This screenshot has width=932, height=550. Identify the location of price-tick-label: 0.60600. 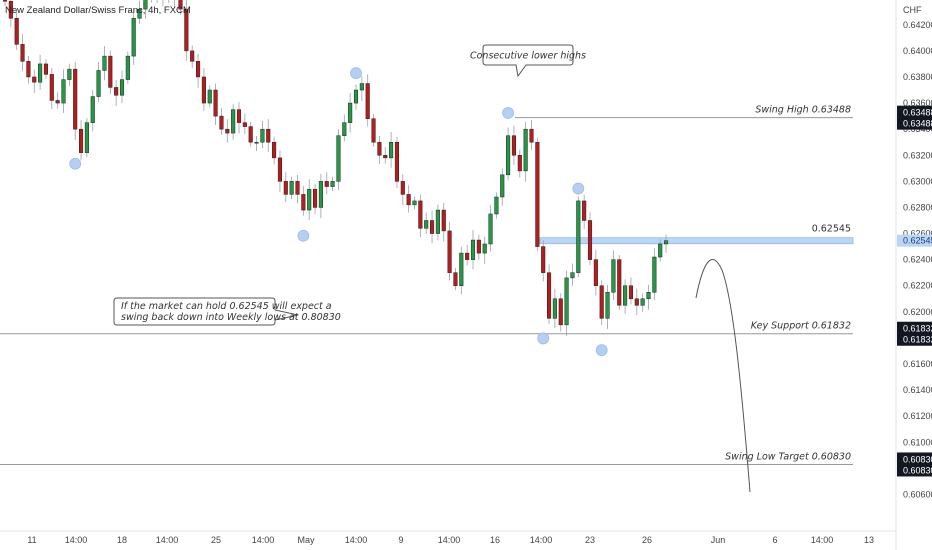
(917, 494).